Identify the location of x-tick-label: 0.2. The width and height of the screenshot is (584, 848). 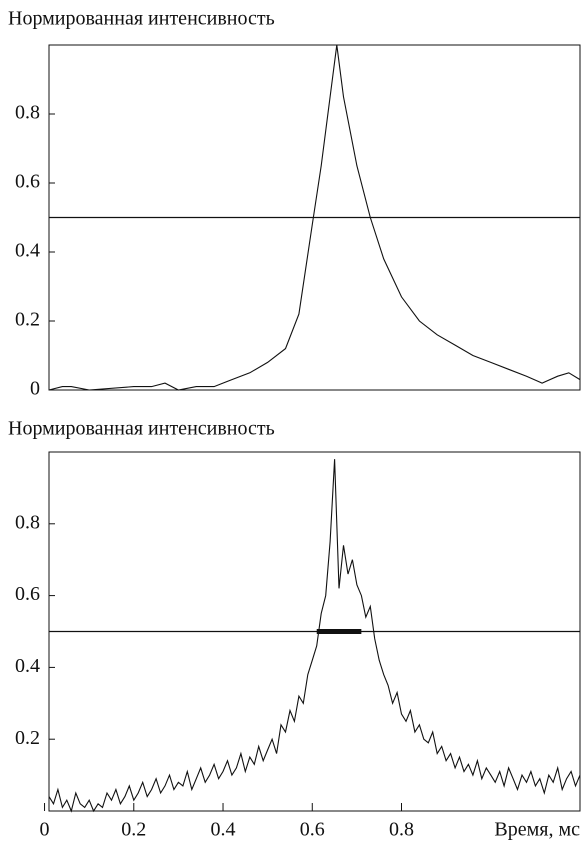
(133, 830).